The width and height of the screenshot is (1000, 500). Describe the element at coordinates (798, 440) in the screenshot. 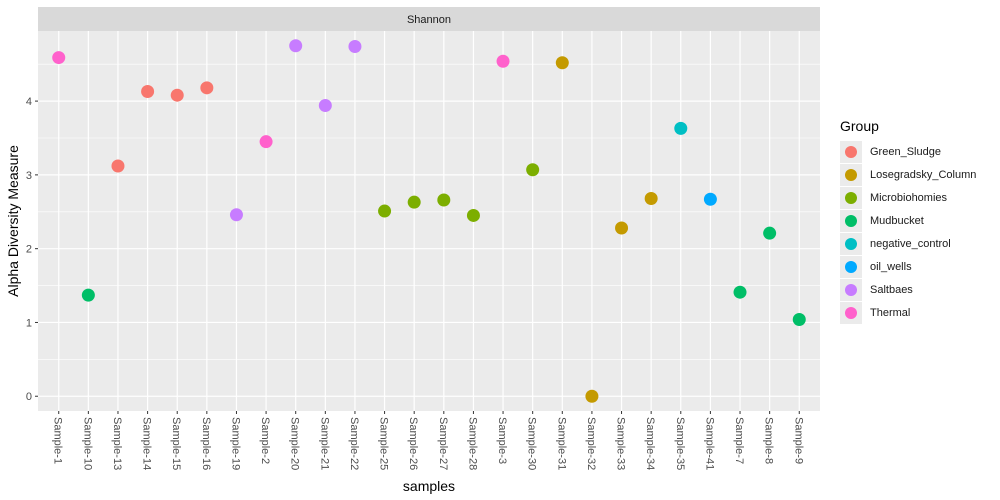

I see `x-tick-label: Sample-9` at that location.